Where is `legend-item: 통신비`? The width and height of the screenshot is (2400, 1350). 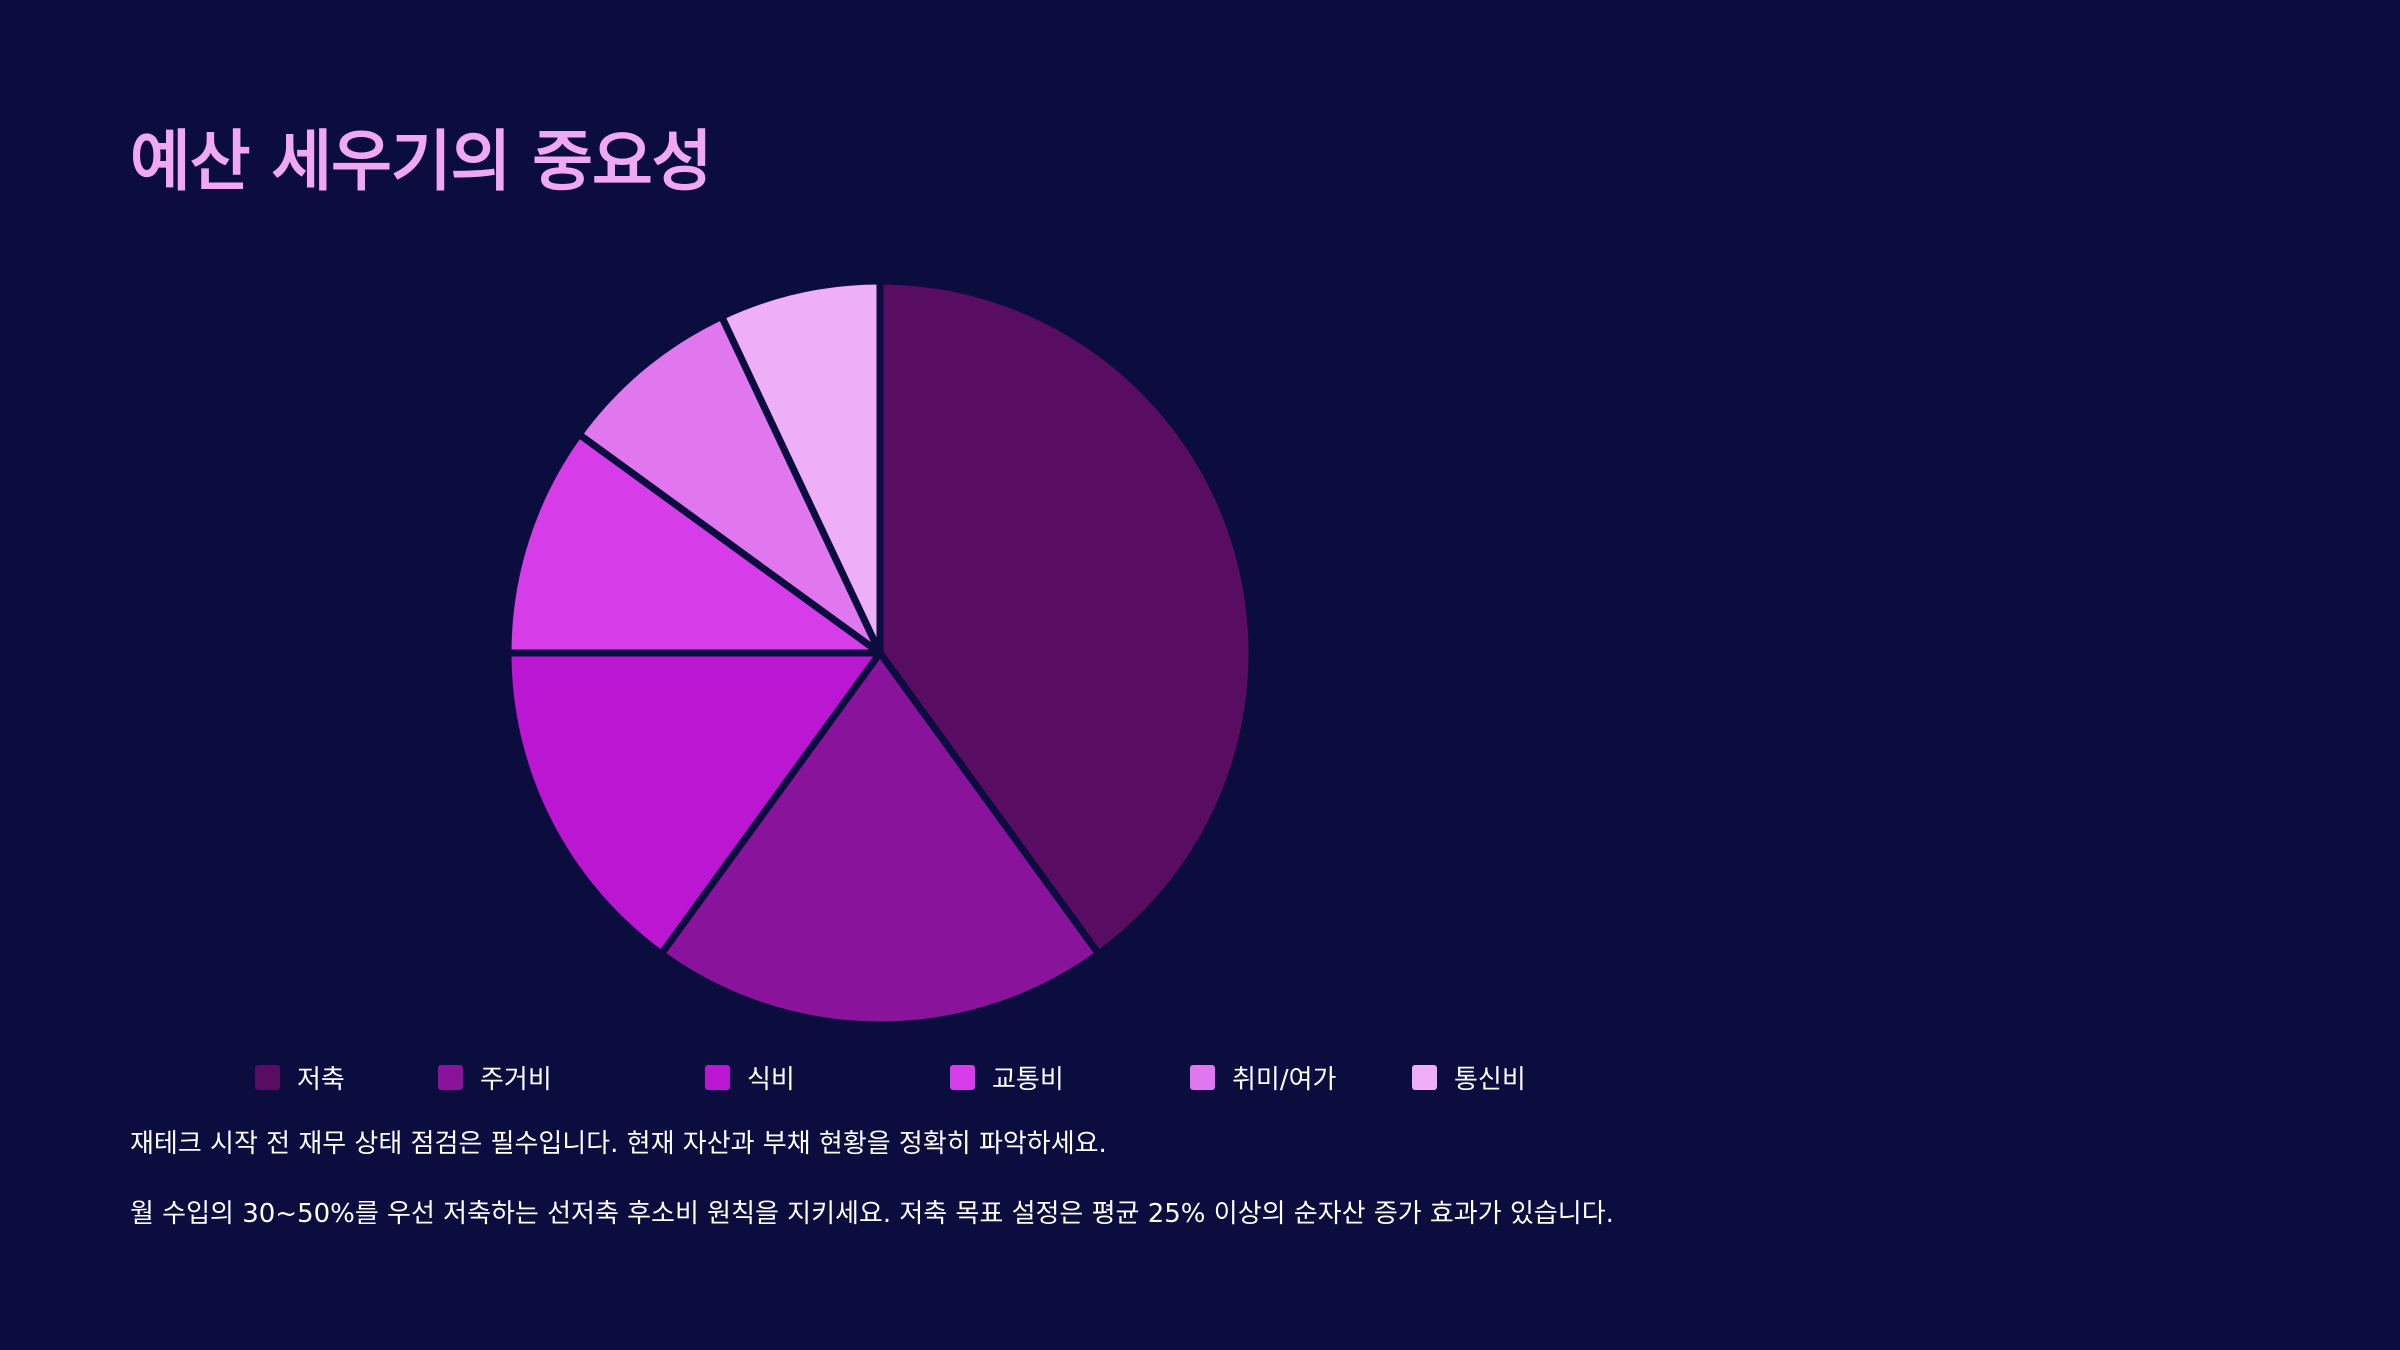
legend-item: 통신비 is located at coordinates (1469, 1077).